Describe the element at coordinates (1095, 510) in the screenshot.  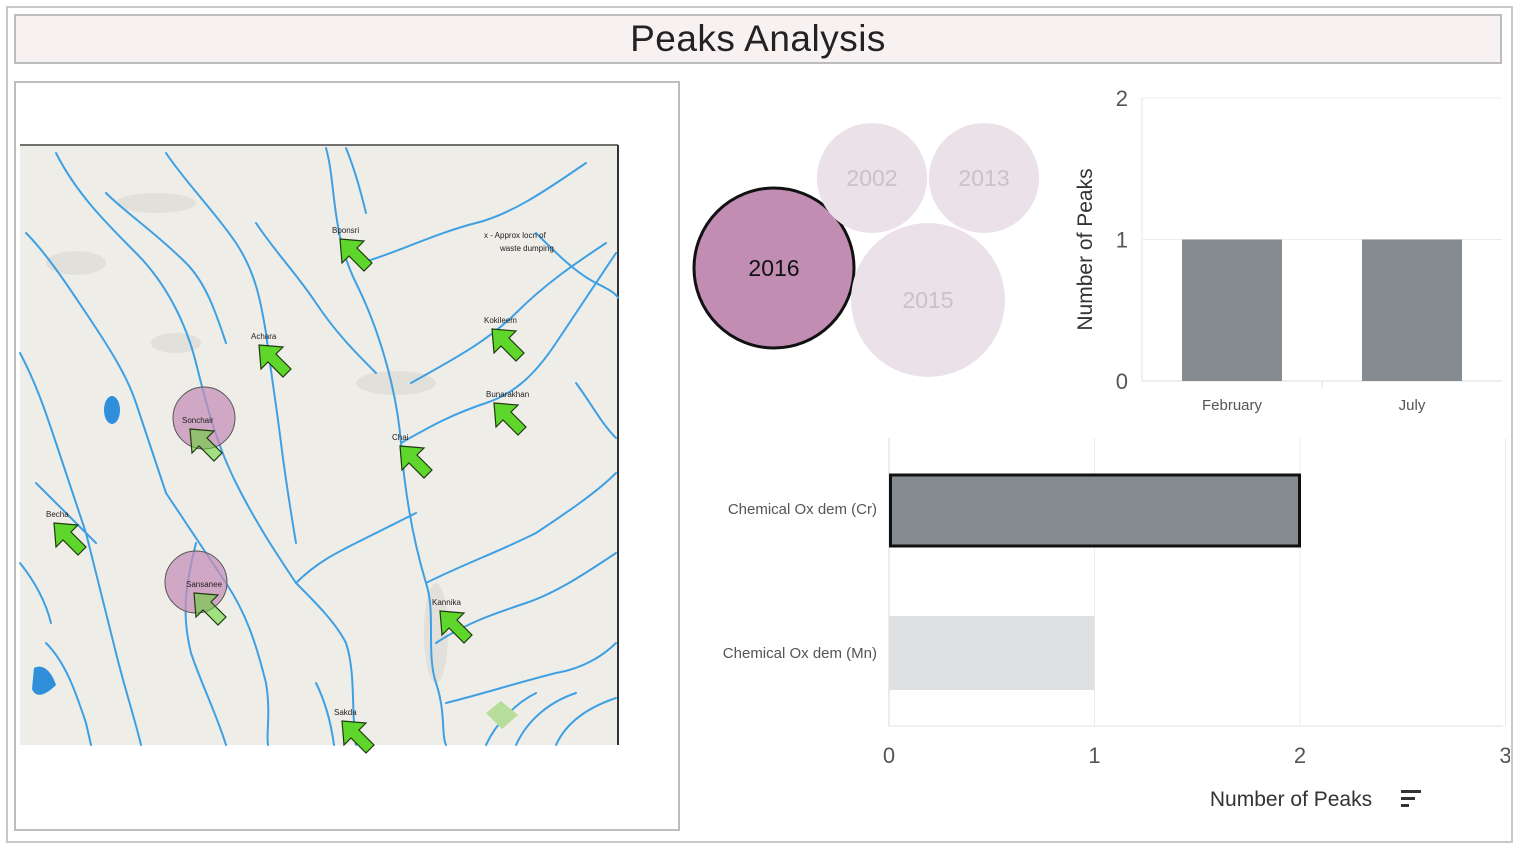
I see `bar-chemical-ox-dem-cr` at that location.